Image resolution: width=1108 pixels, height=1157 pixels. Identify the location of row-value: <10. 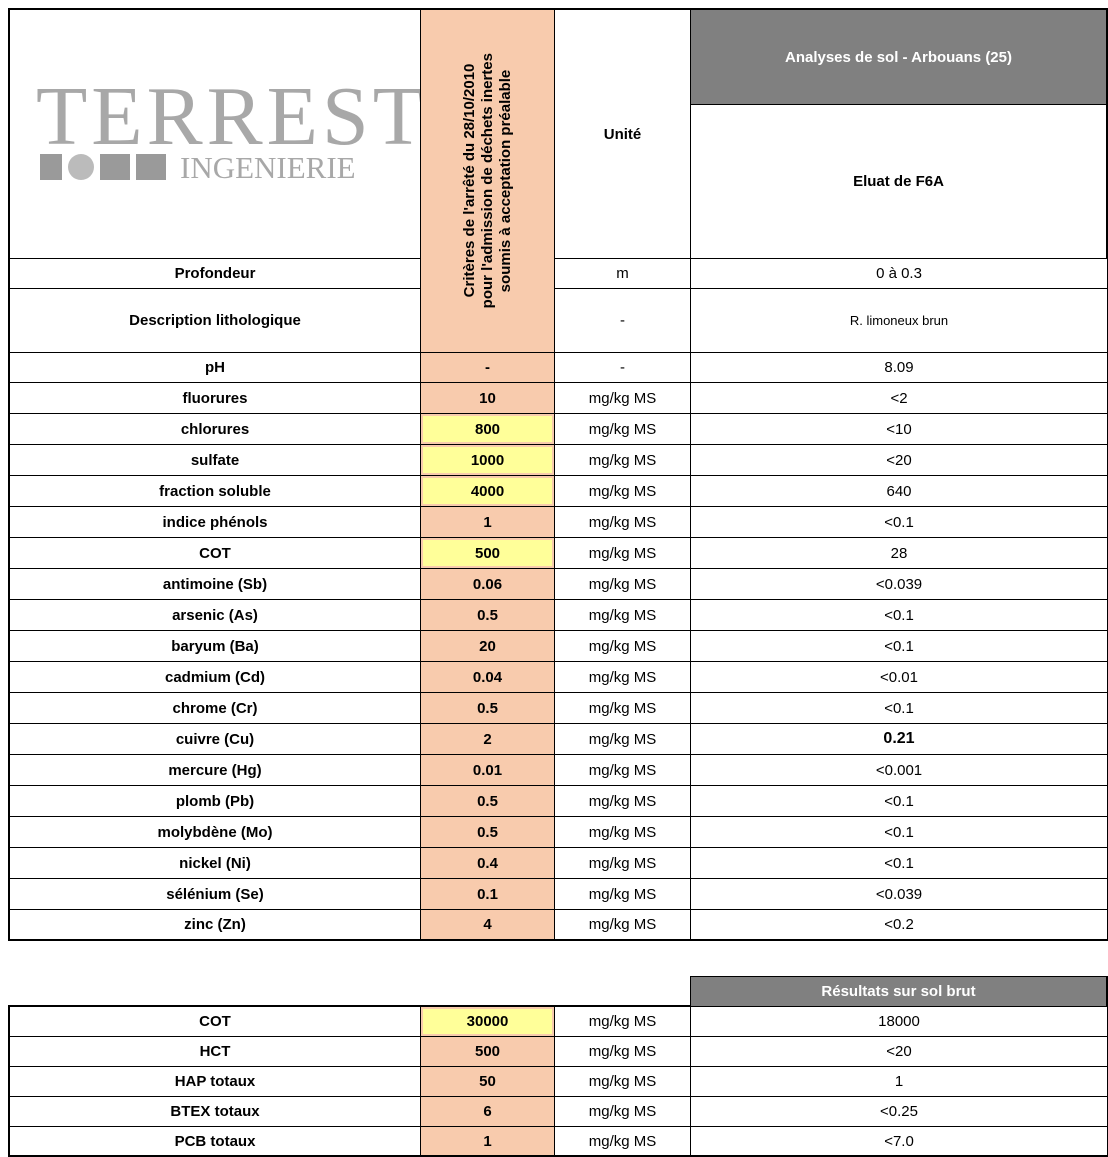
(899, 429).